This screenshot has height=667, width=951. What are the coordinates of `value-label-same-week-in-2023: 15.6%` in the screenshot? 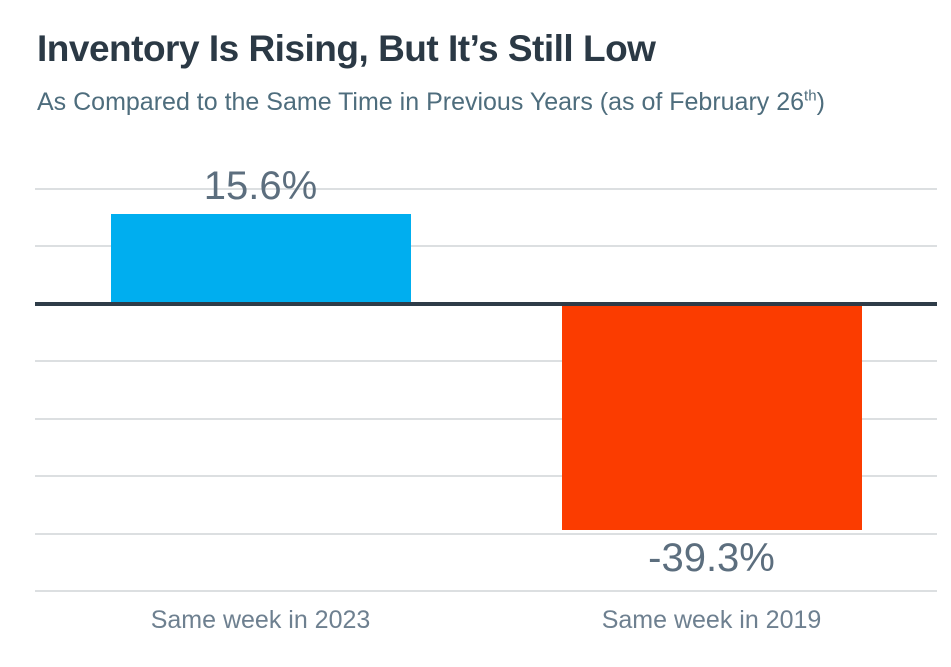 It's located at (260, 186).